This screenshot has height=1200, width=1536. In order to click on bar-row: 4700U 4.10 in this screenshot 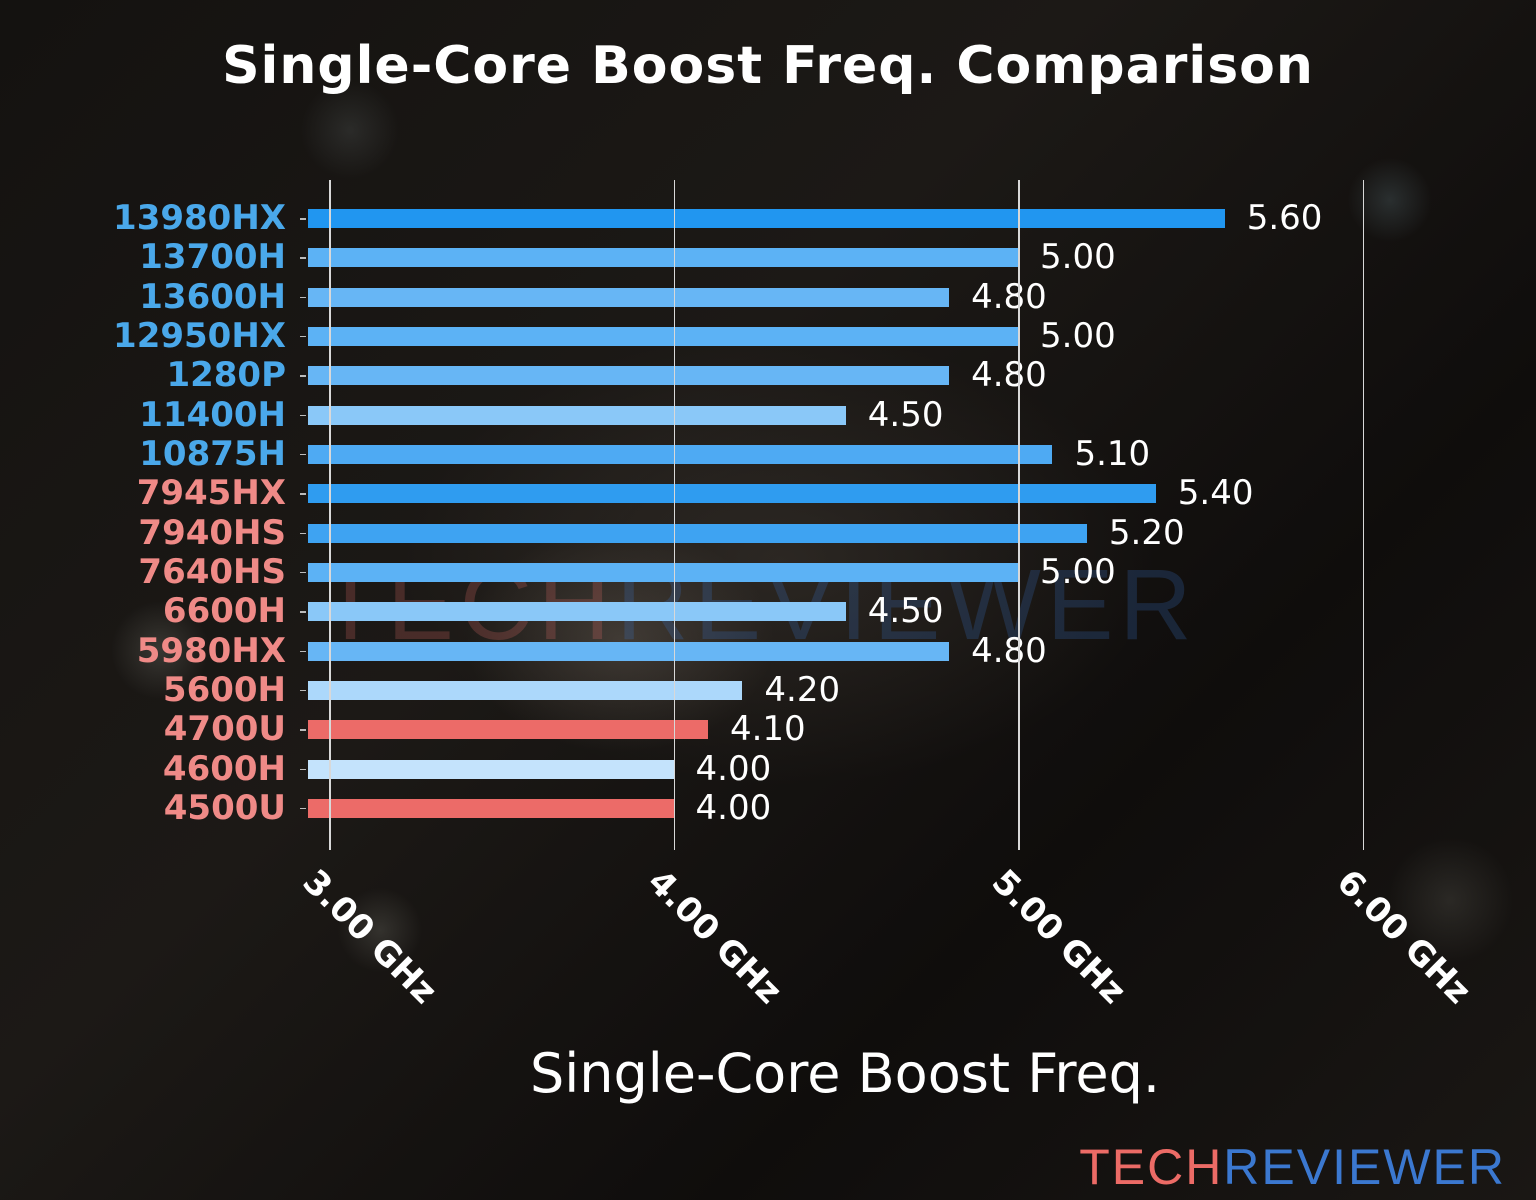, I will do `click(768, 729)`.